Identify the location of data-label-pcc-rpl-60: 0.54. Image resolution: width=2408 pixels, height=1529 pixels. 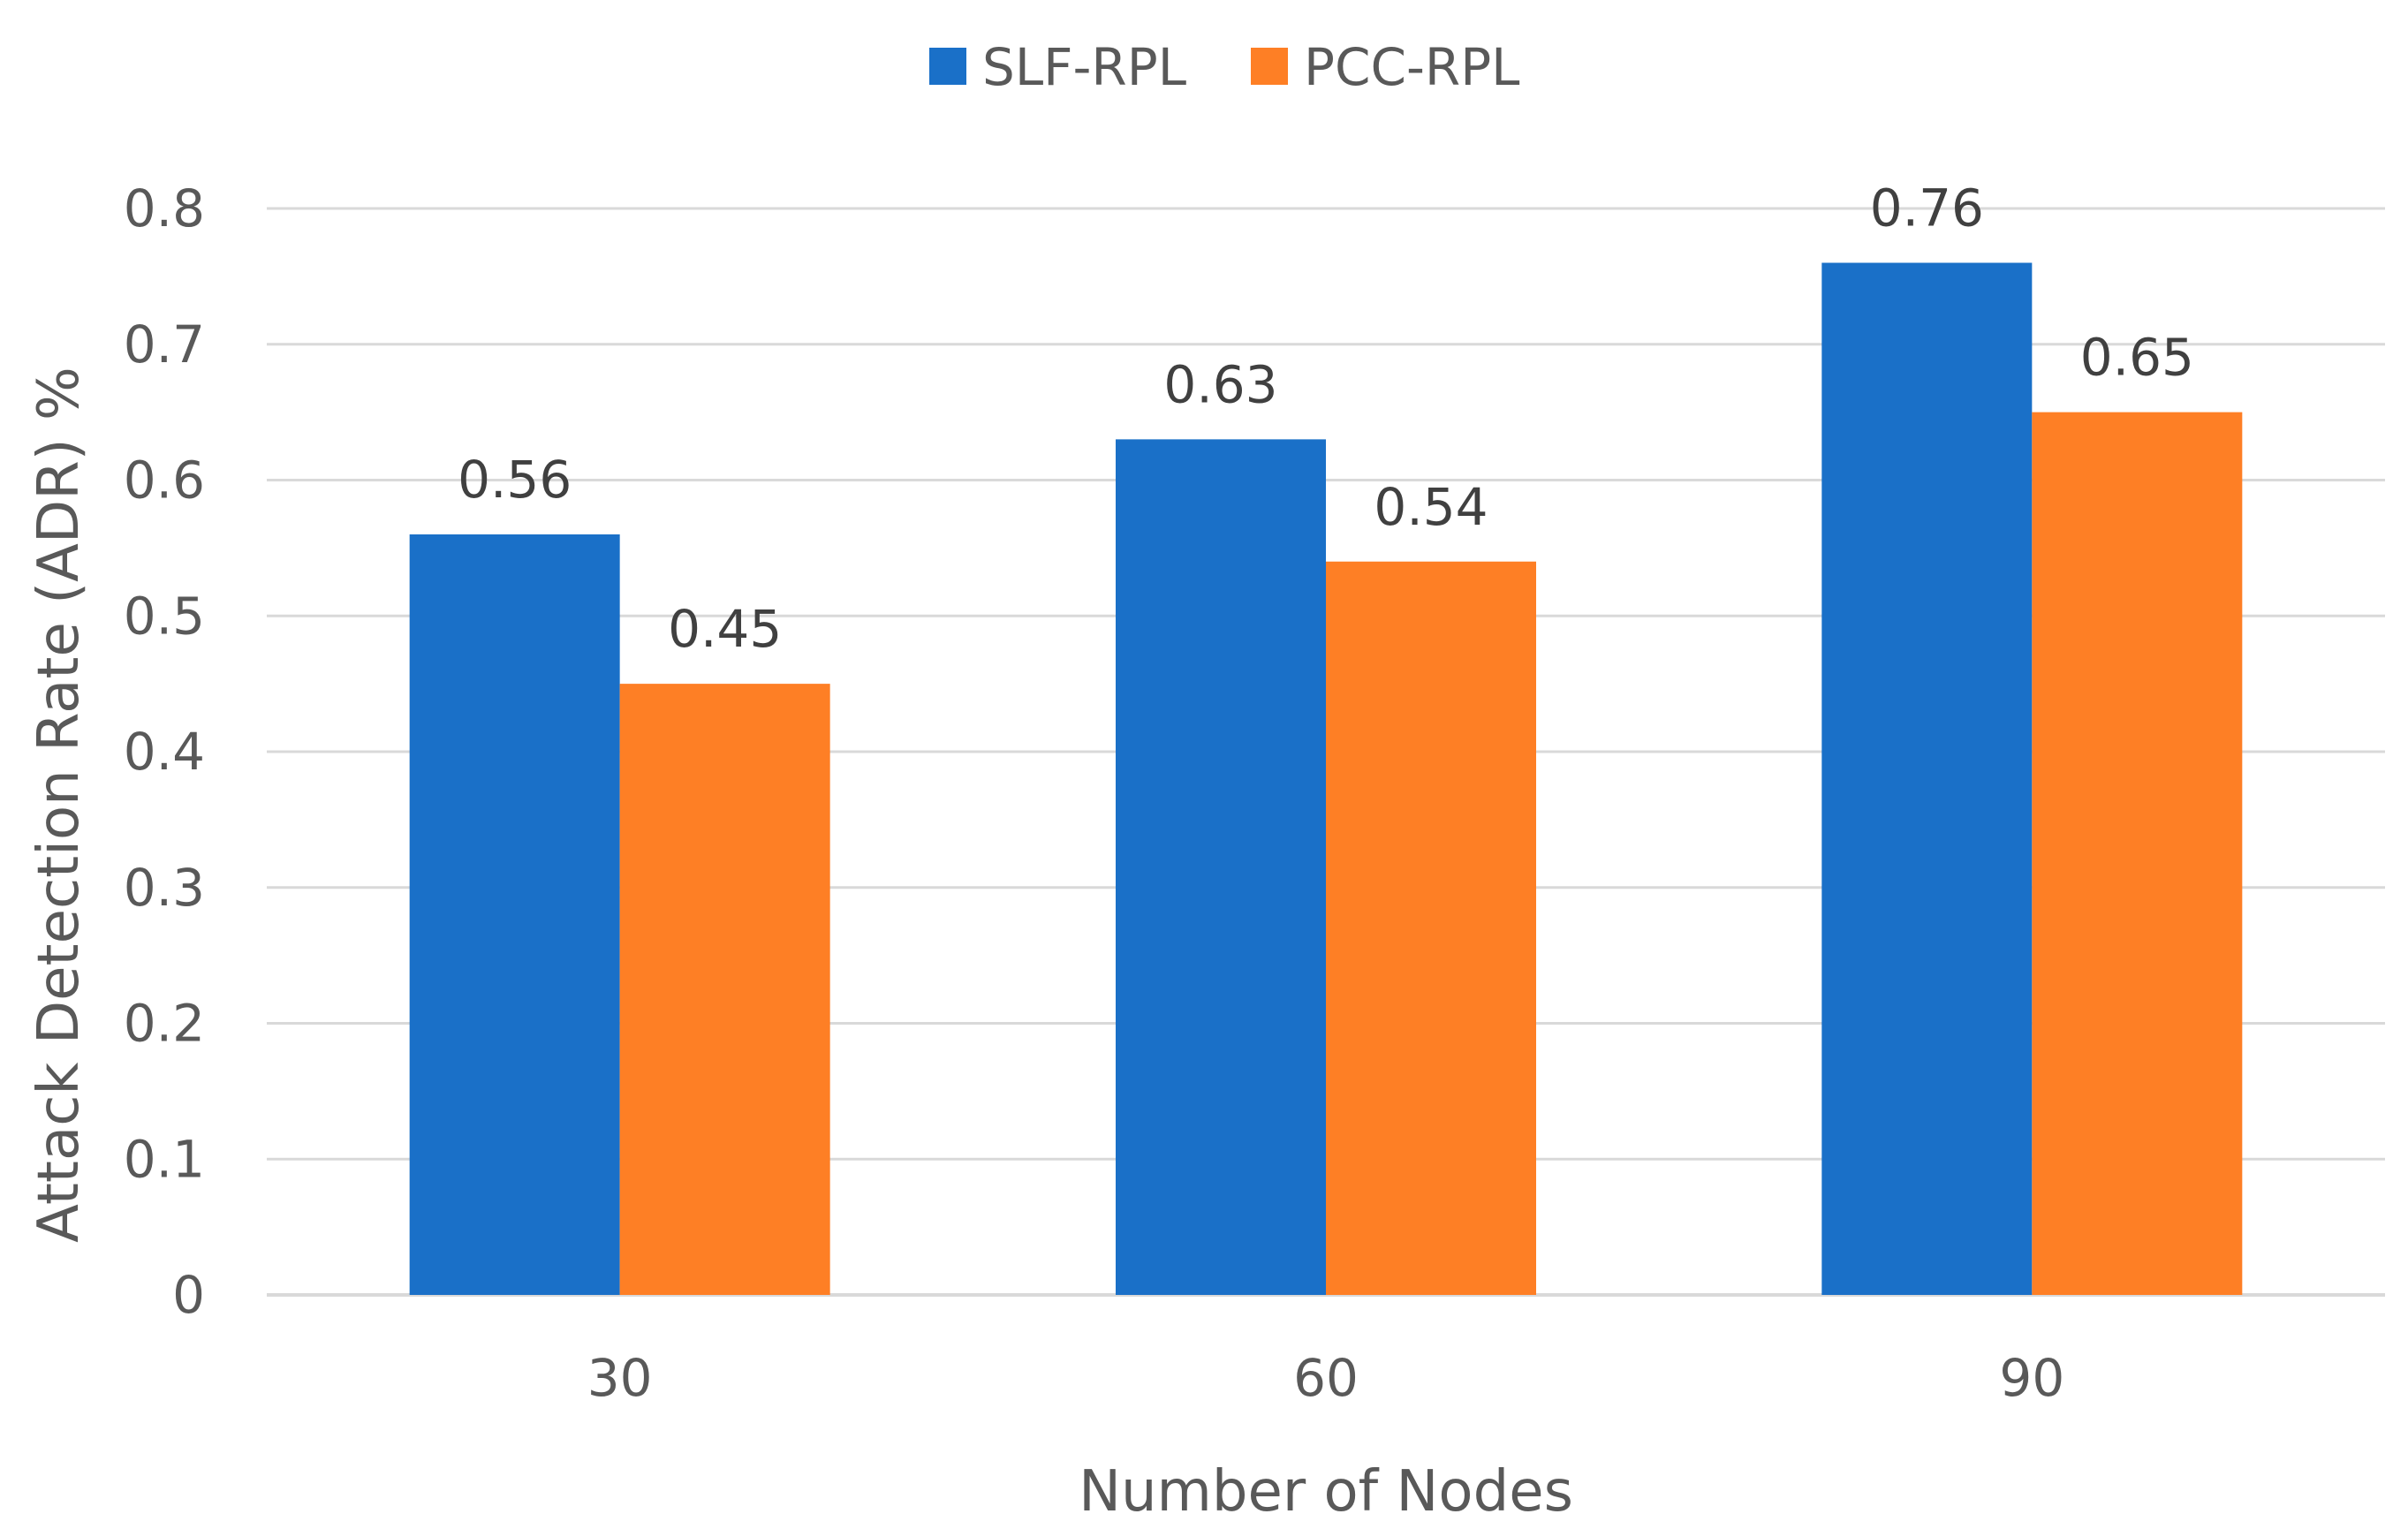
(1431, 507).